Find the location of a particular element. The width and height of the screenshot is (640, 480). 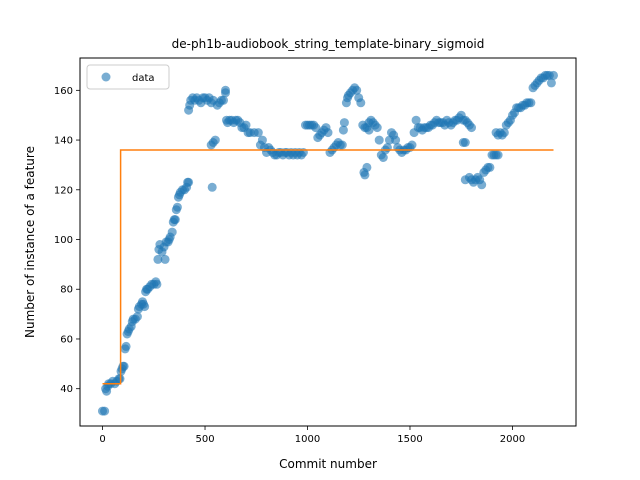

legend: data is located at coordinates (128, 77).